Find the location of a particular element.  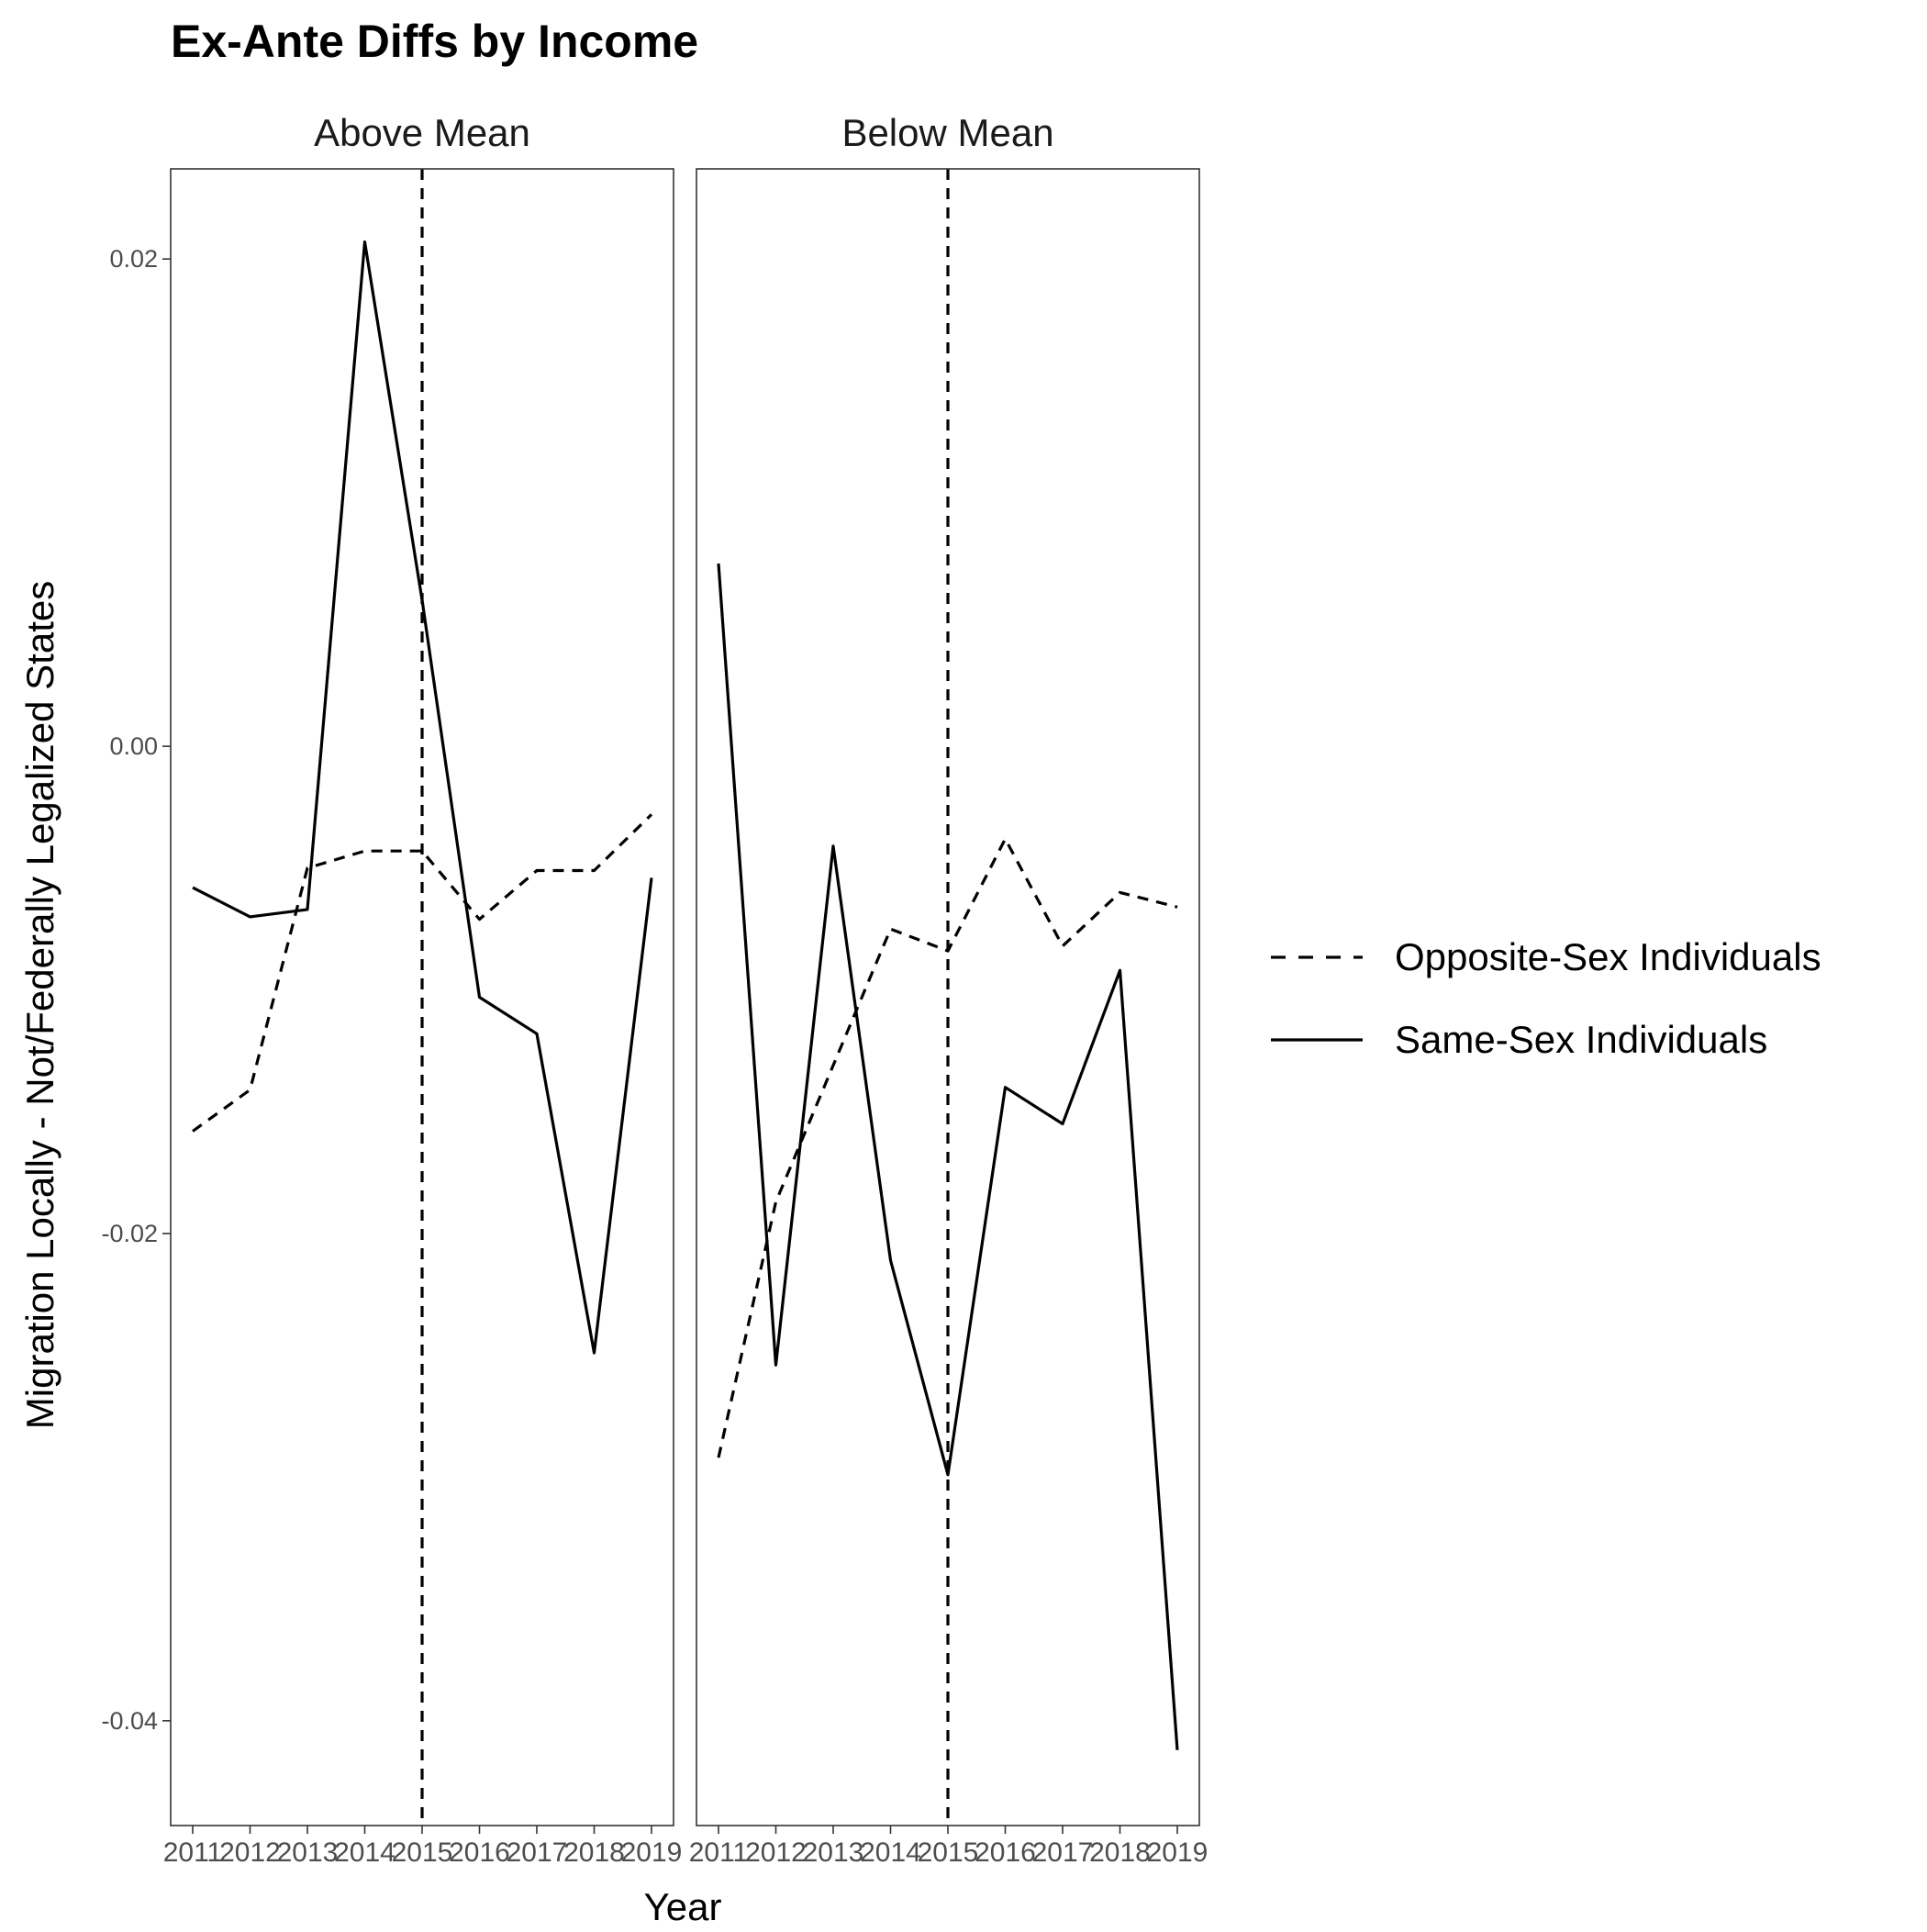

panel-strip-label: Below Mean is located at coordinates (947, 132).